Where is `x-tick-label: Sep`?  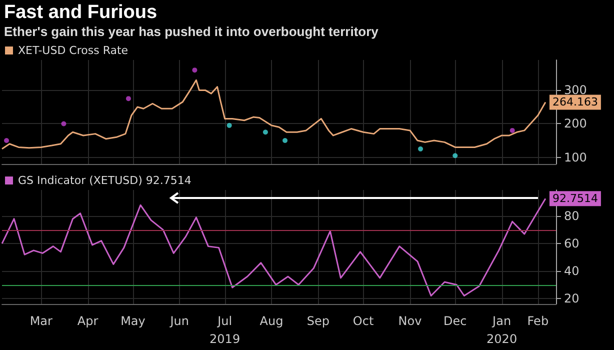
x-tick-label: Sep is located at coordinates (318, 321).